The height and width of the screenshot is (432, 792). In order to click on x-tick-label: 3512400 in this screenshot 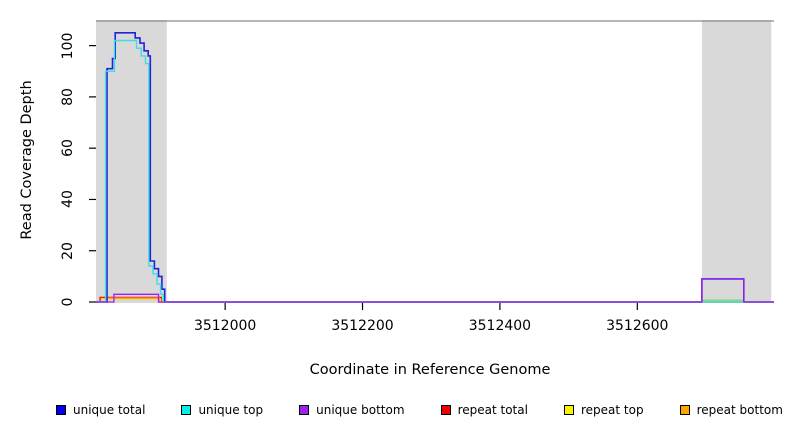, I will do `click(500, 326)`.